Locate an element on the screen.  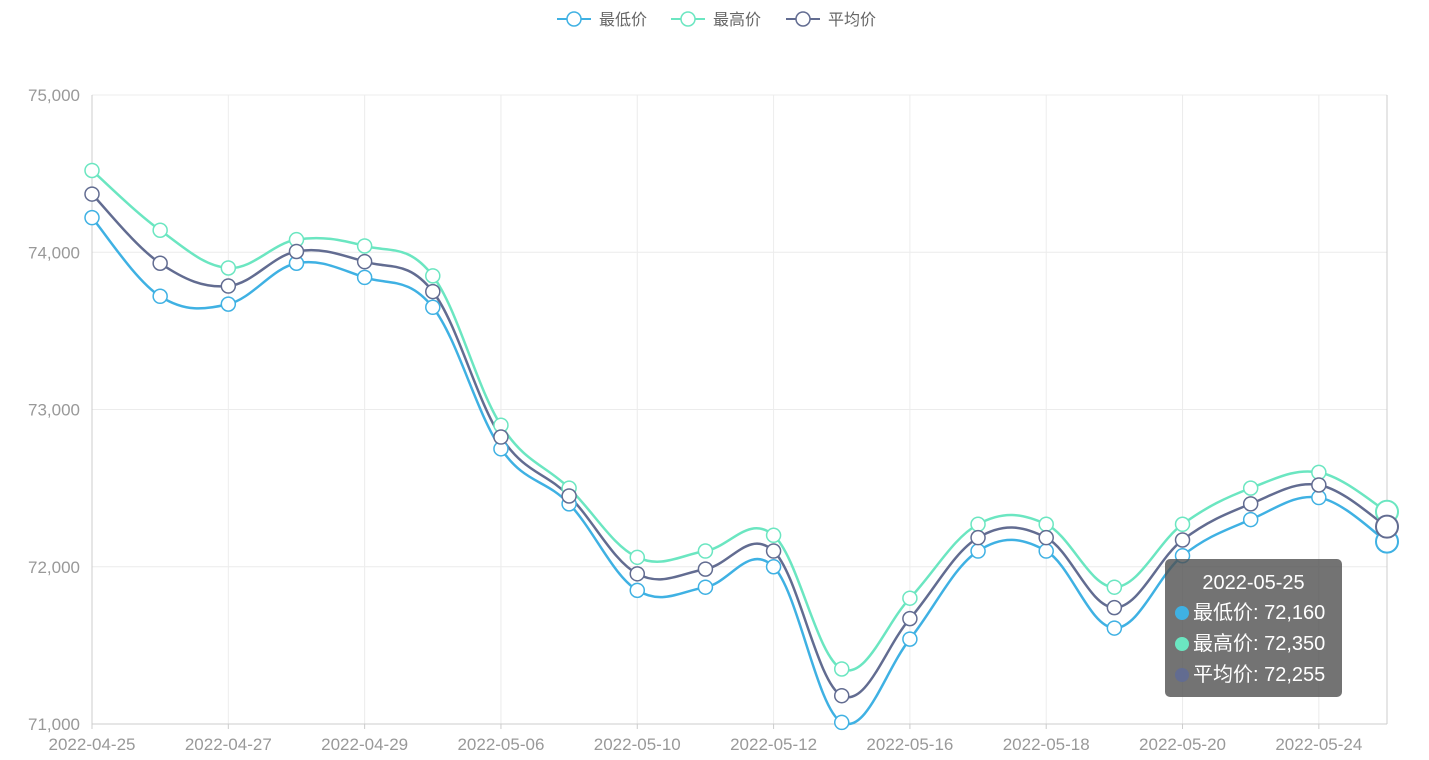
tooltip-row-max: 最高价: 72,350 is located at coordinates (1258, 644).